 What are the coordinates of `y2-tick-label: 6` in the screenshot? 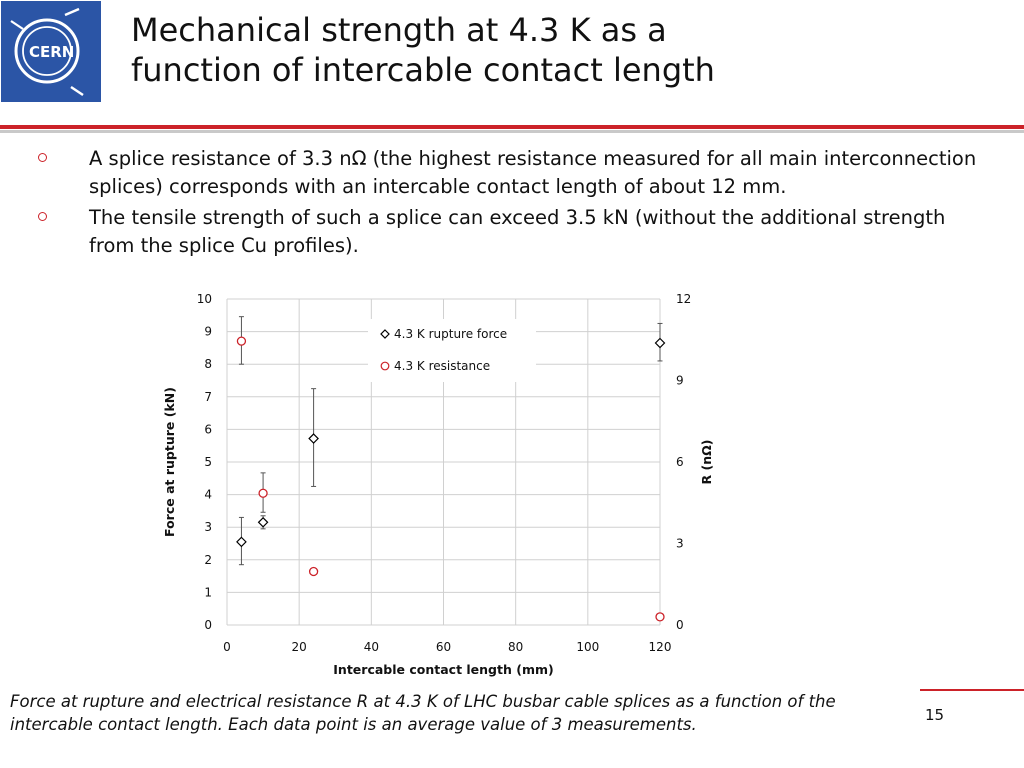 It's located at (680, 462).